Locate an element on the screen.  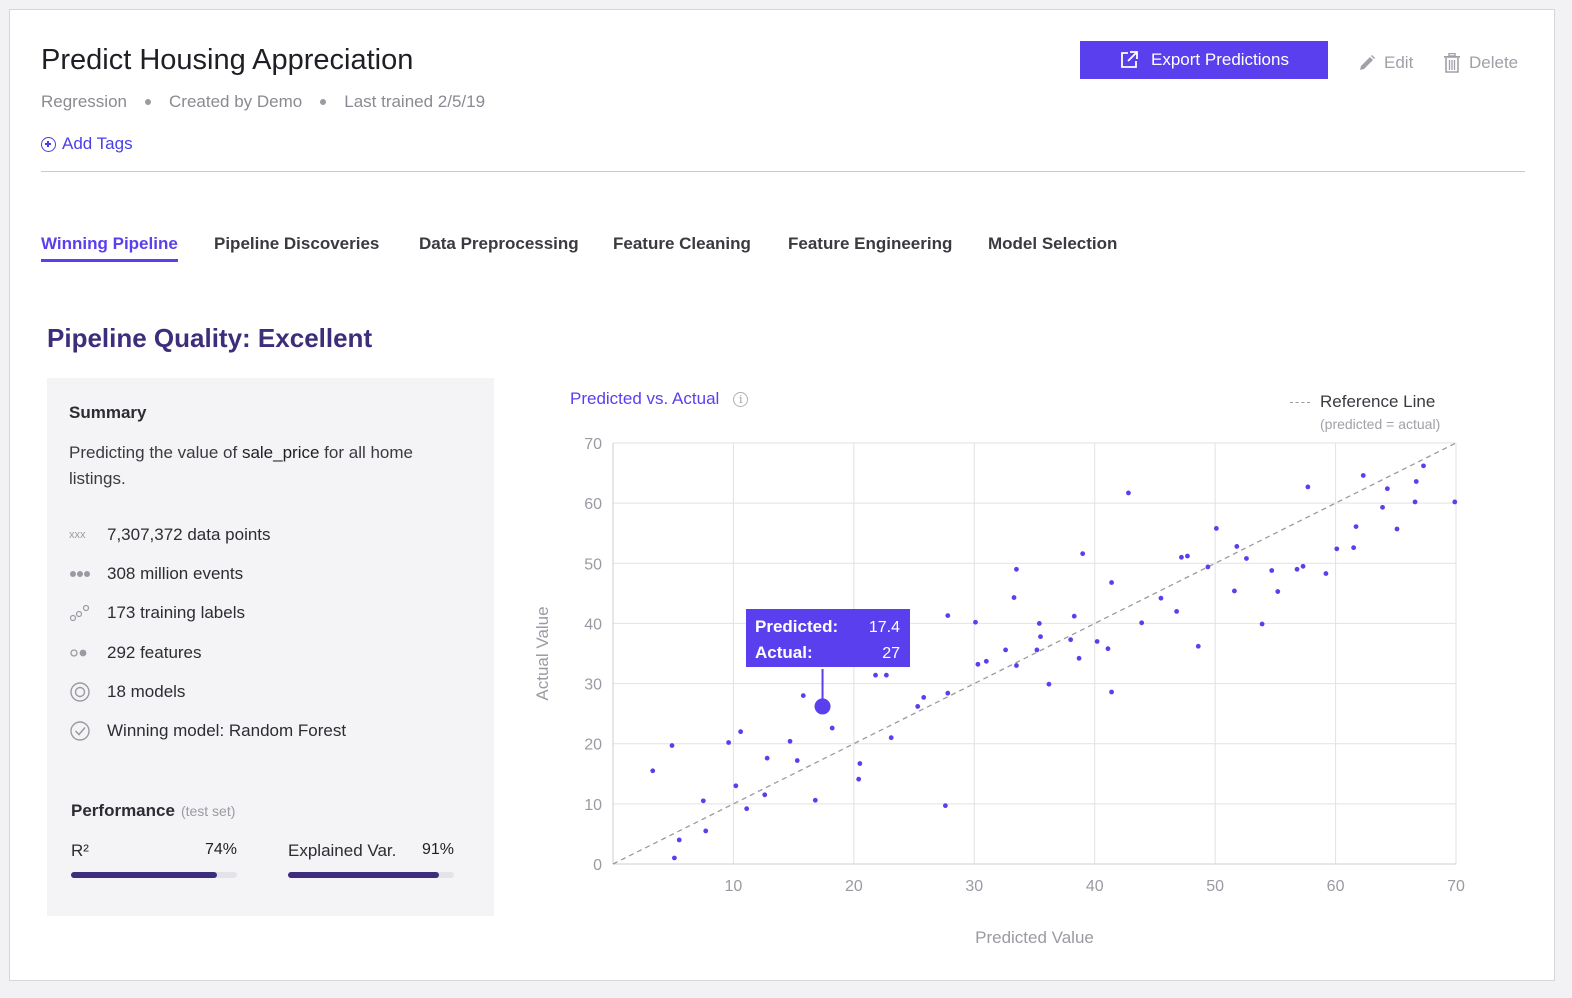
header-divider is located at coordinates (783, 171).